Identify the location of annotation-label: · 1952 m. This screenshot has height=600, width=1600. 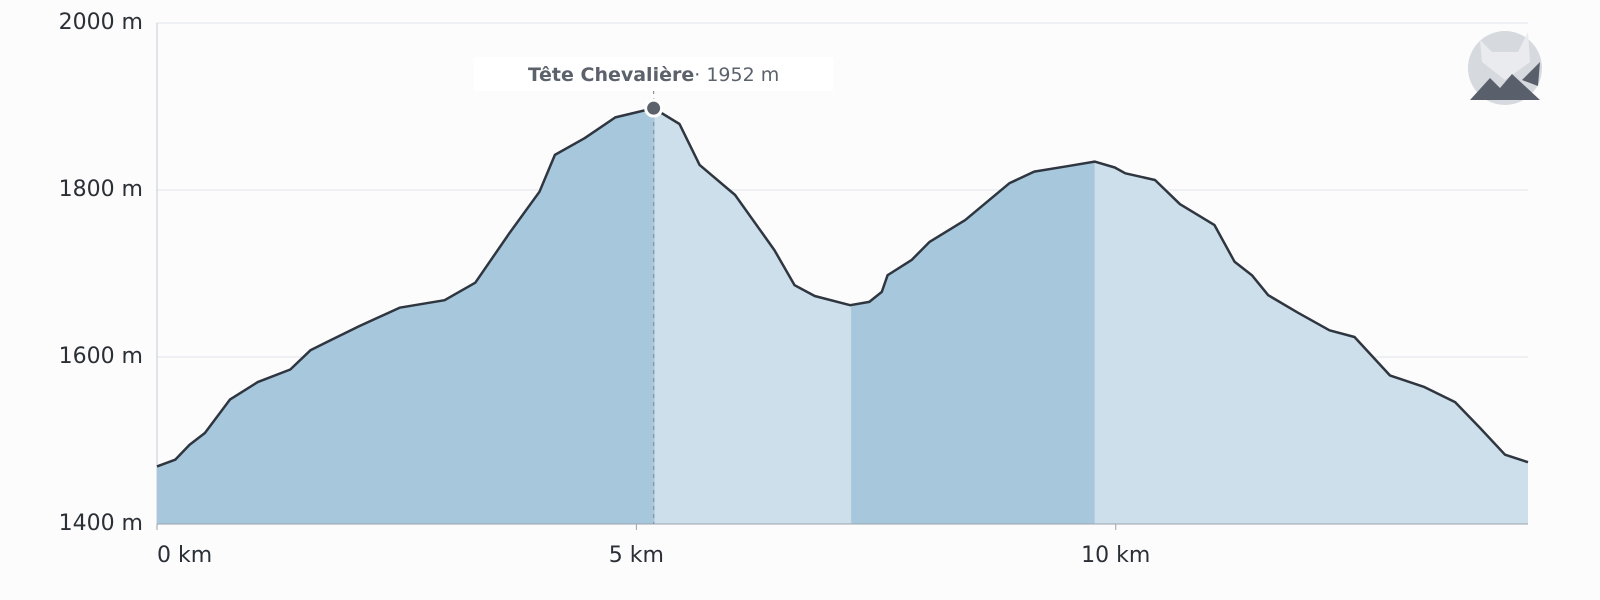
(736, 75).